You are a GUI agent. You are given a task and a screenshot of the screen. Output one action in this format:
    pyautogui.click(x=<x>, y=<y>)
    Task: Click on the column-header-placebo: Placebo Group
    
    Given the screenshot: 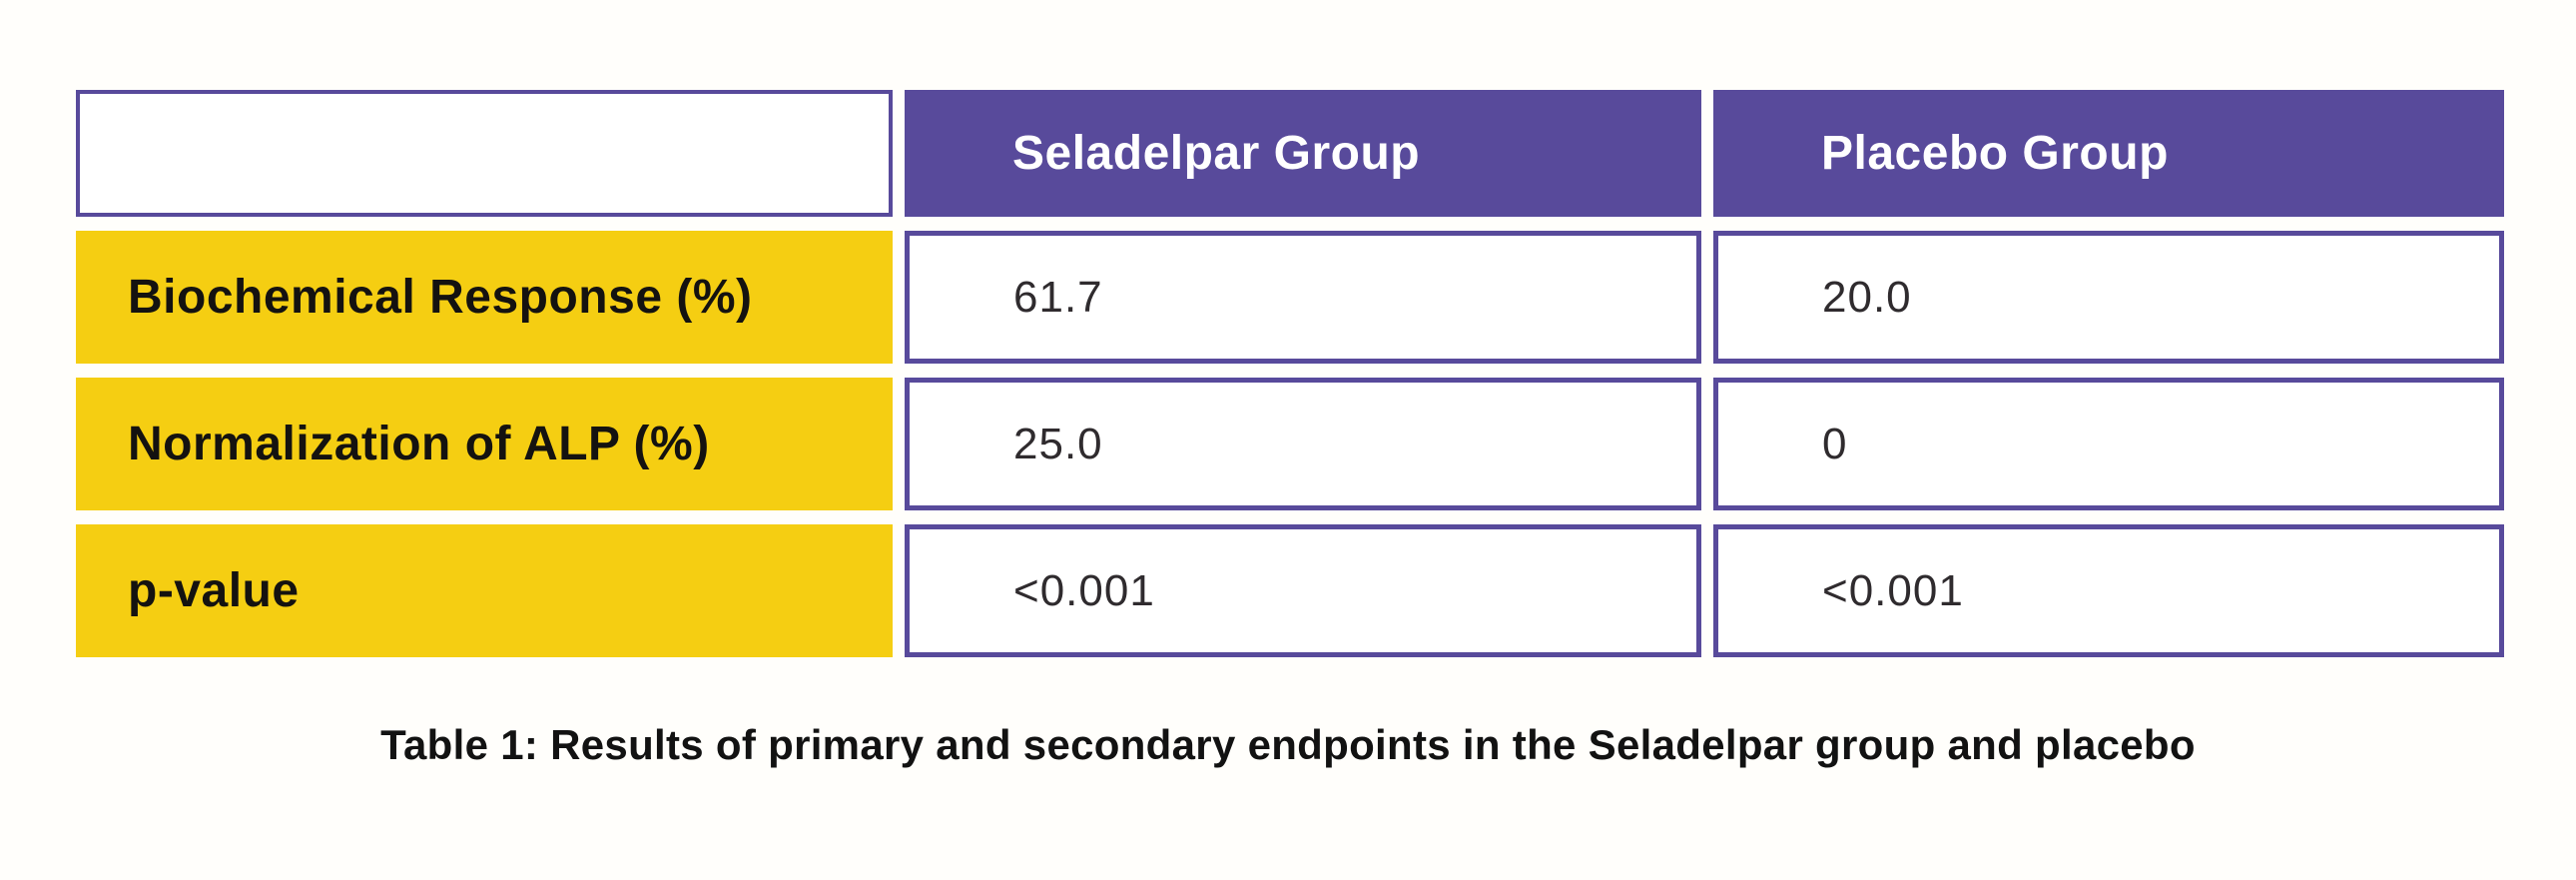 What is the action you would take?
    pyautogui.click(x=2108, y=153)
    